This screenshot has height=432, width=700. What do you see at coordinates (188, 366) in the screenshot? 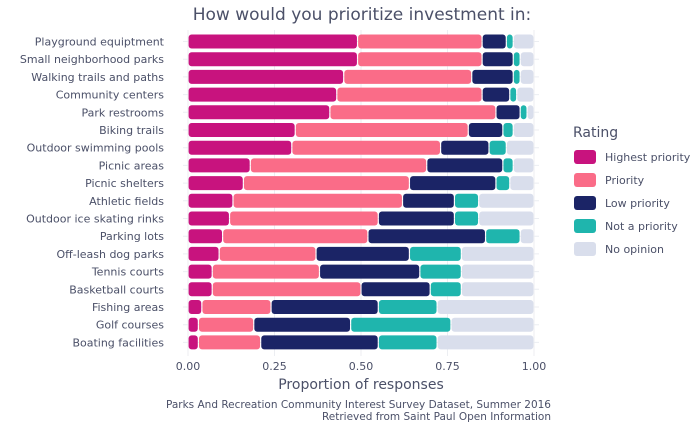
I see `x-tick-label: 0.00` at bounding box center [188, 366].